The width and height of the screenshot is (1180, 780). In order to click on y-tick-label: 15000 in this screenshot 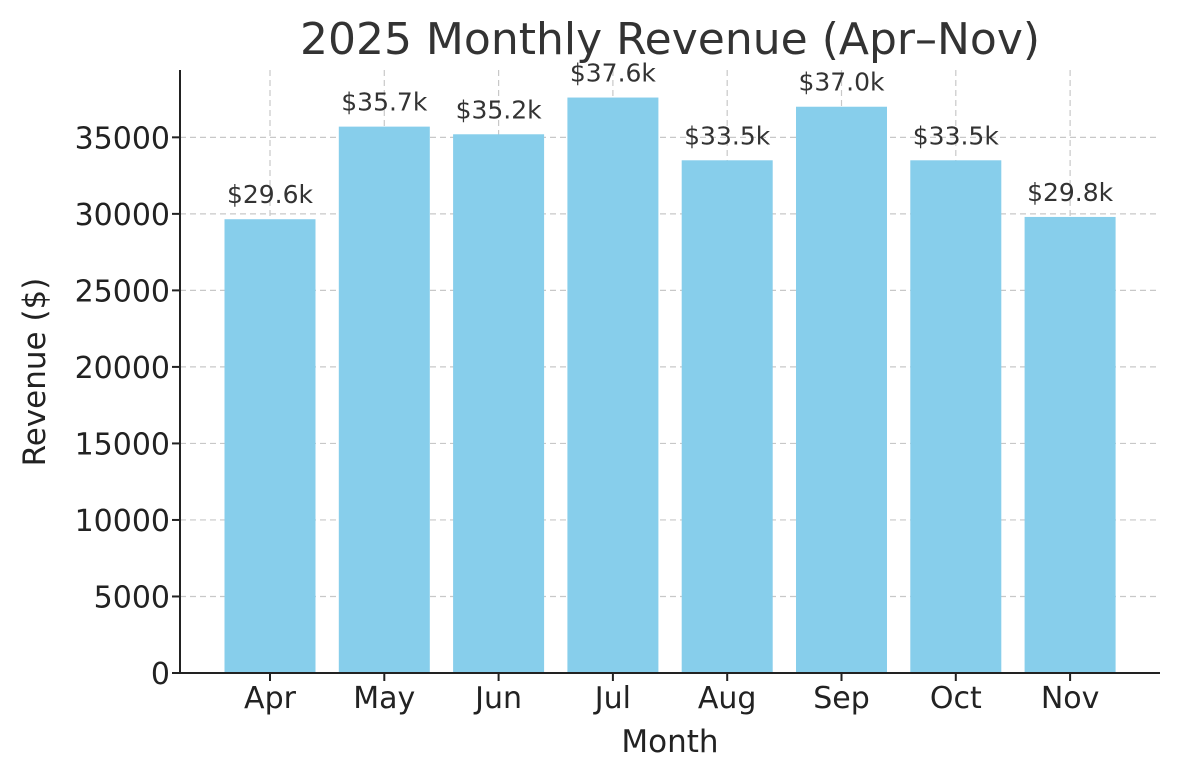, I will do `click(122, 444)`.